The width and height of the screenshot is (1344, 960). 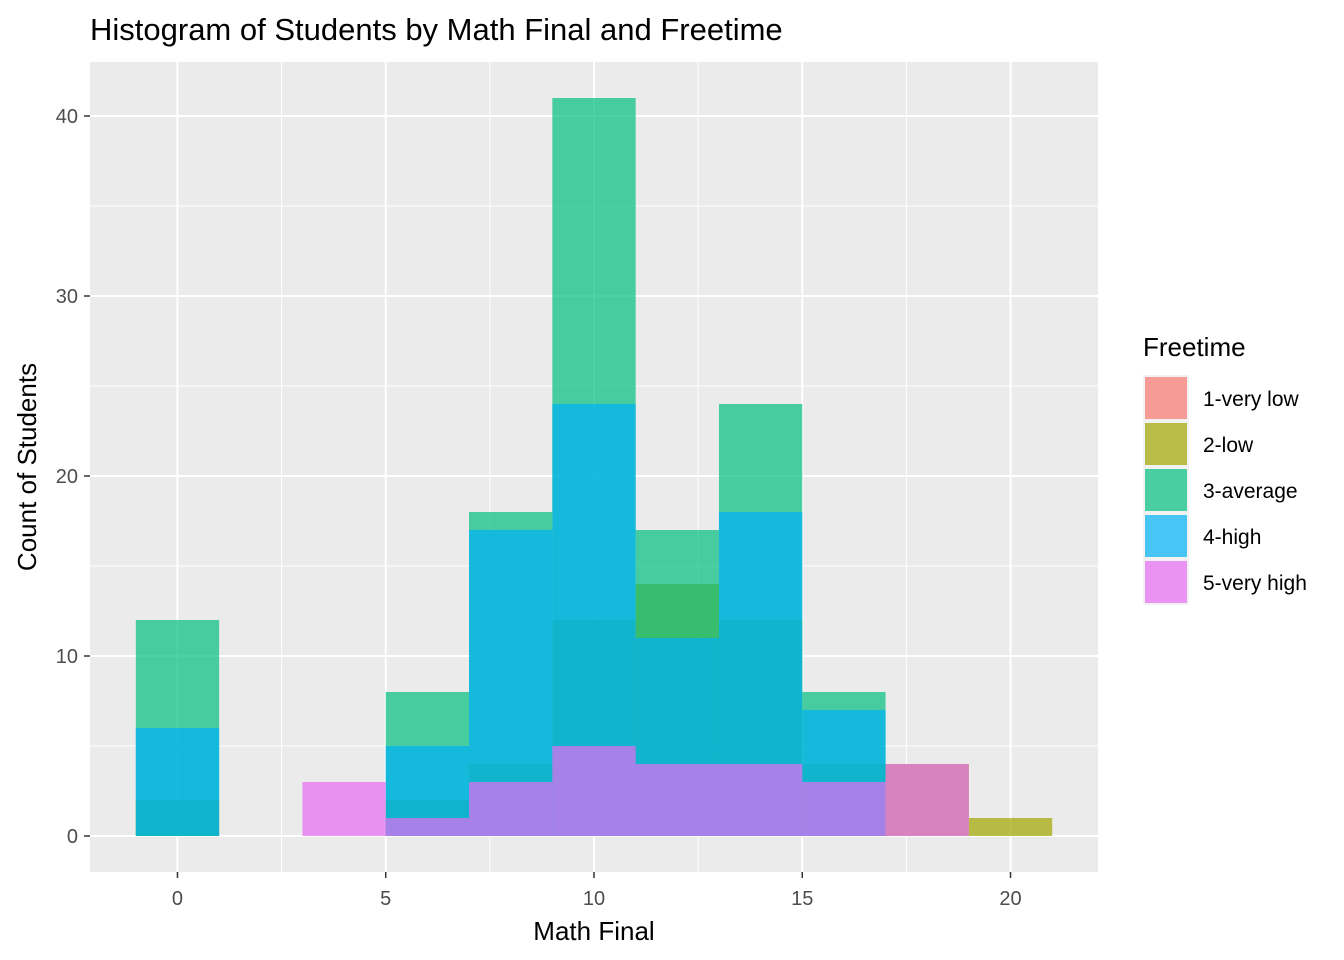 What do you see at coordinates (177, 899) in the screenshot?
I see `x-tick-label: 0` at bounding box center [177, 899].